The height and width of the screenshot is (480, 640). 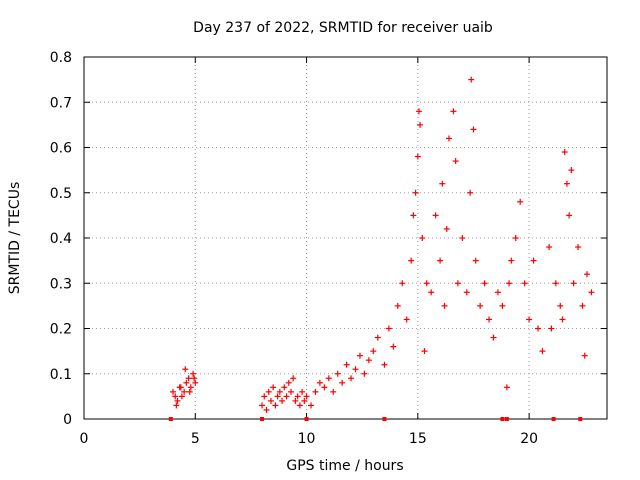 What do you see at coordinates (61, 330) in the screenshot?
I see `y-tick-label: 0.2` at bounding box center [61, 330].